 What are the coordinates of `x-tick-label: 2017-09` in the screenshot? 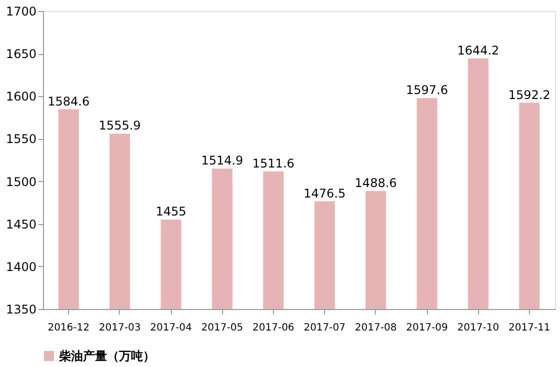 It's located at (427, 328).